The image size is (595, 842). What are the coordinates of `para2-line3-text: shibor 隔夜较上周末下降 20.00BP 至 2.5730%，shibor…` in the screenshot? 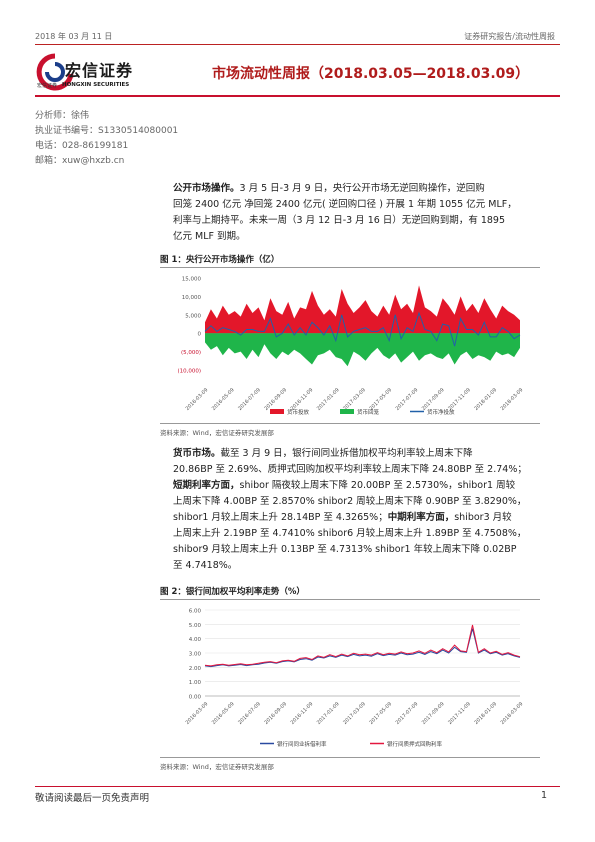 It's located at (377, 485).